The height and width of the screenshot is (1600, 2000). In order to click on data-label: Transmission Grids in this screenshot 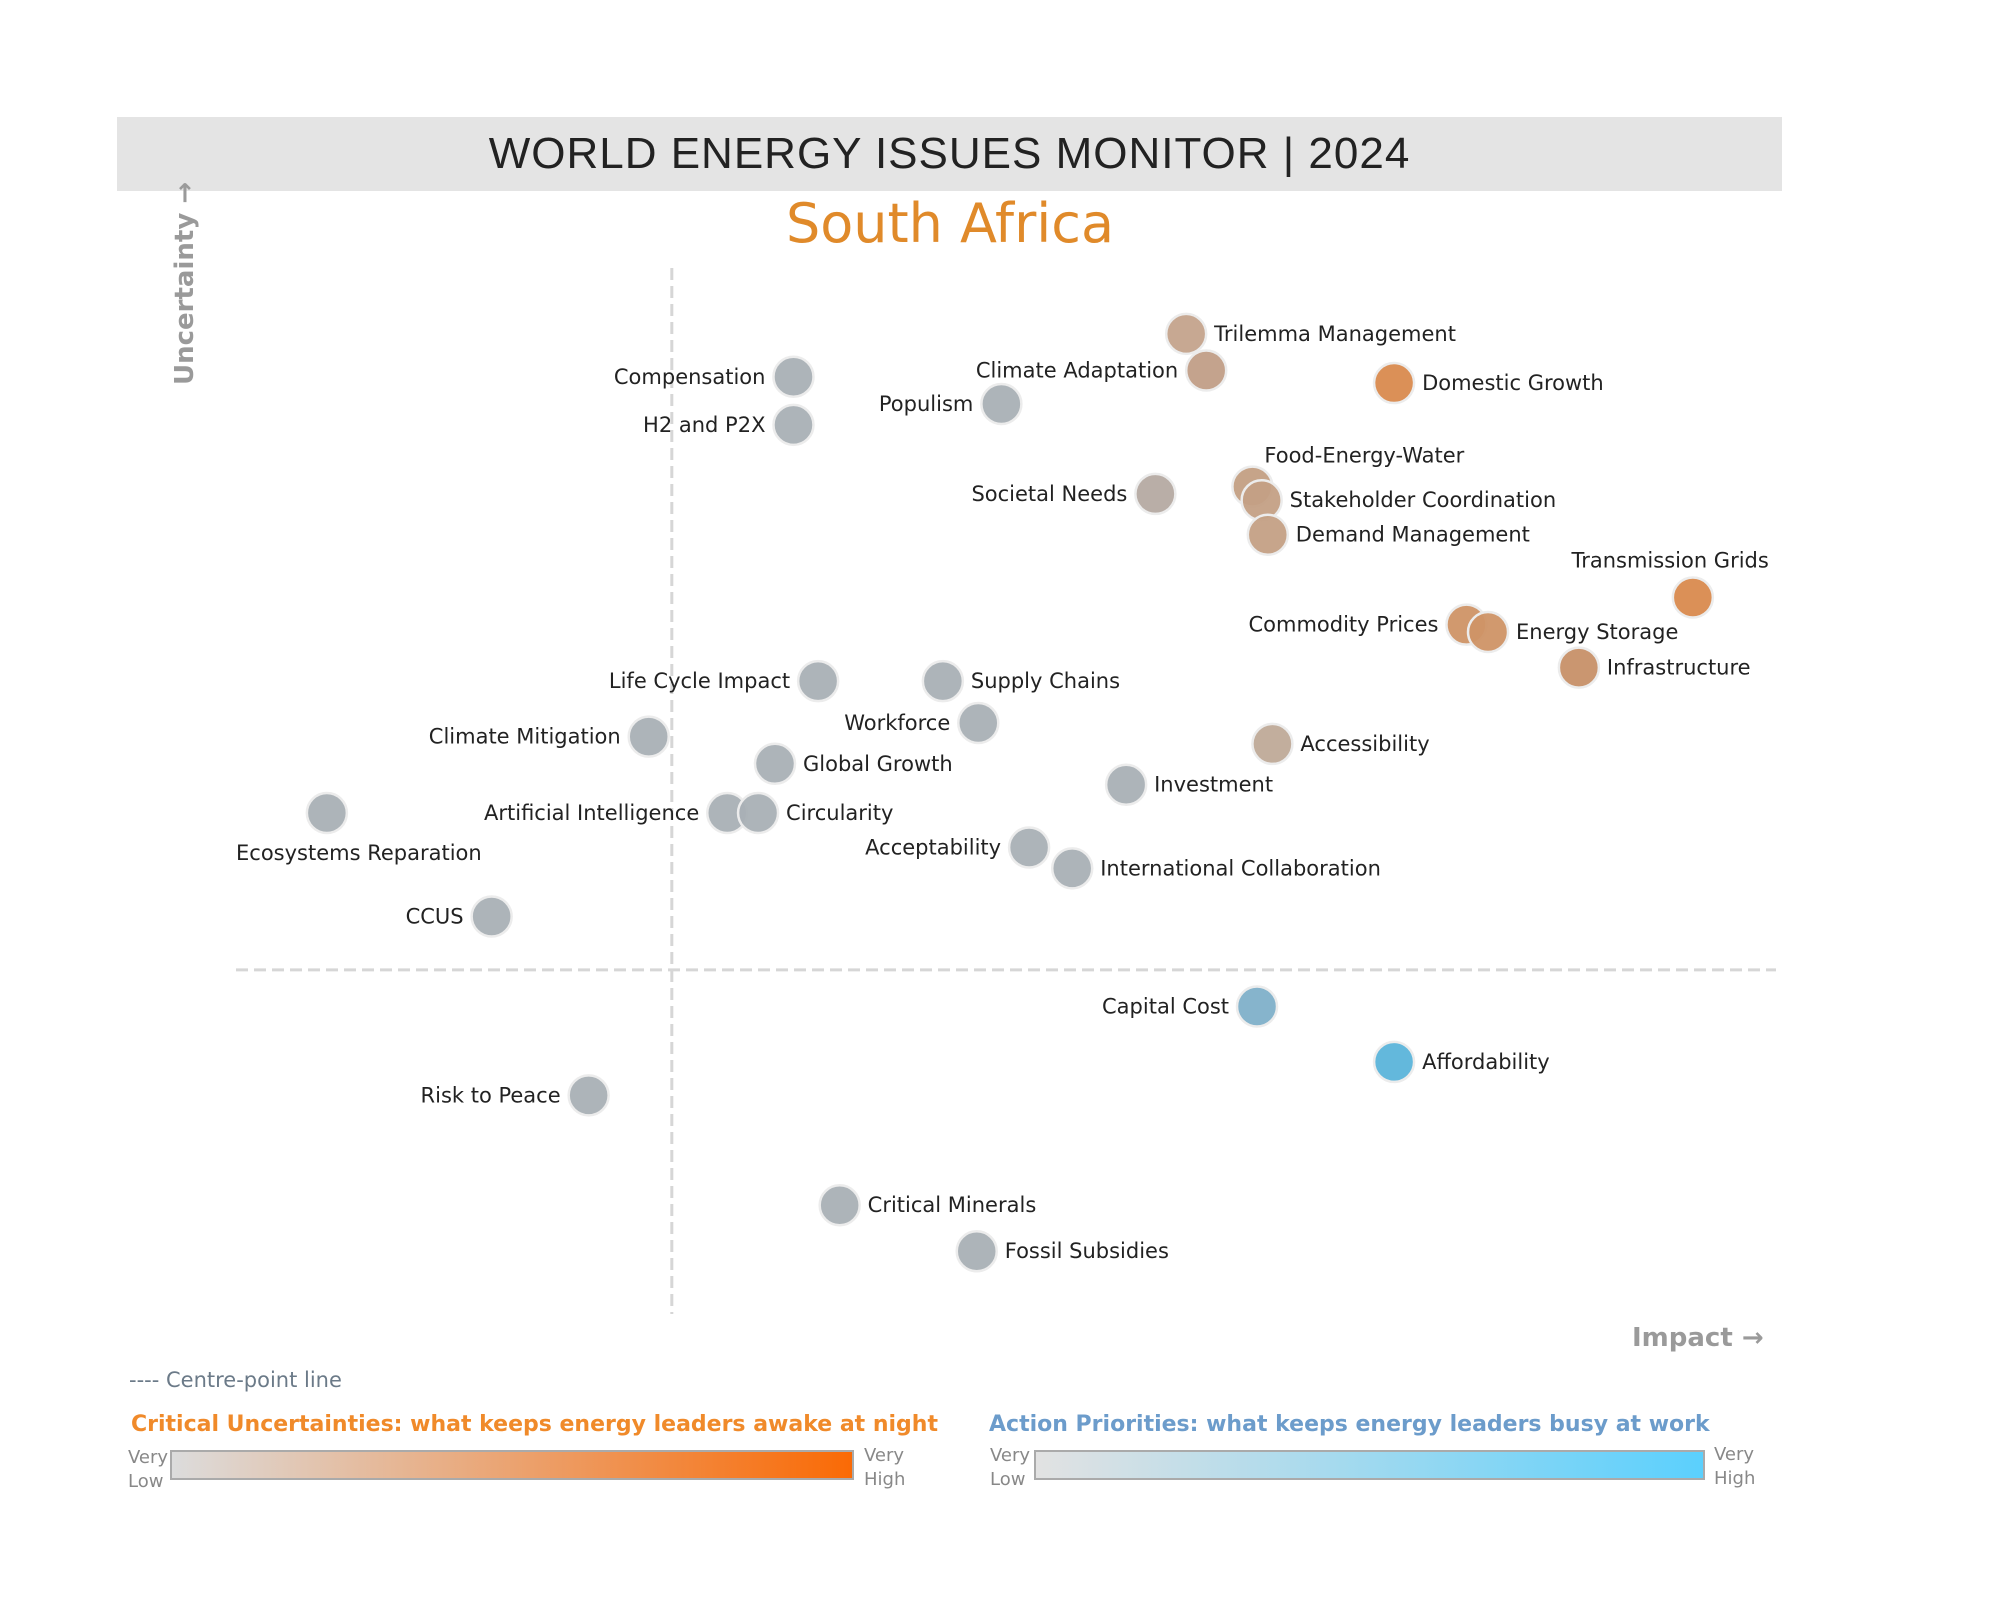, I will do `click(1669, 560)`.